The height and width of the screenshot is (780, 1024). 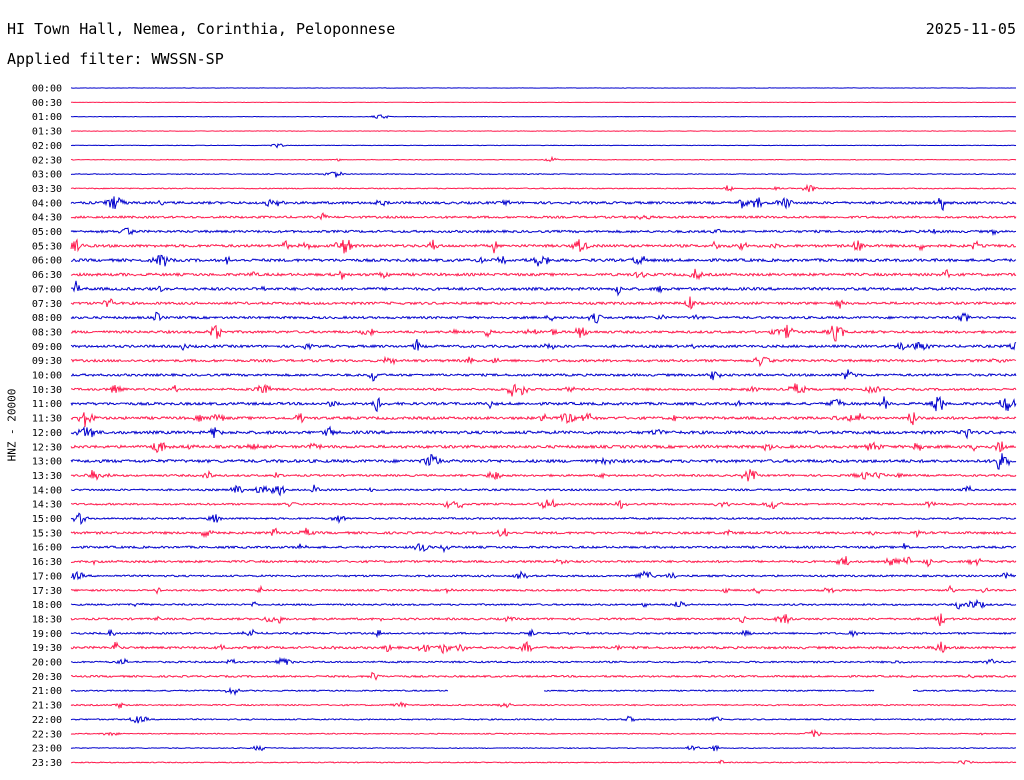 I want to click on row-time-label: 01:00, so click(x=47, y=117).